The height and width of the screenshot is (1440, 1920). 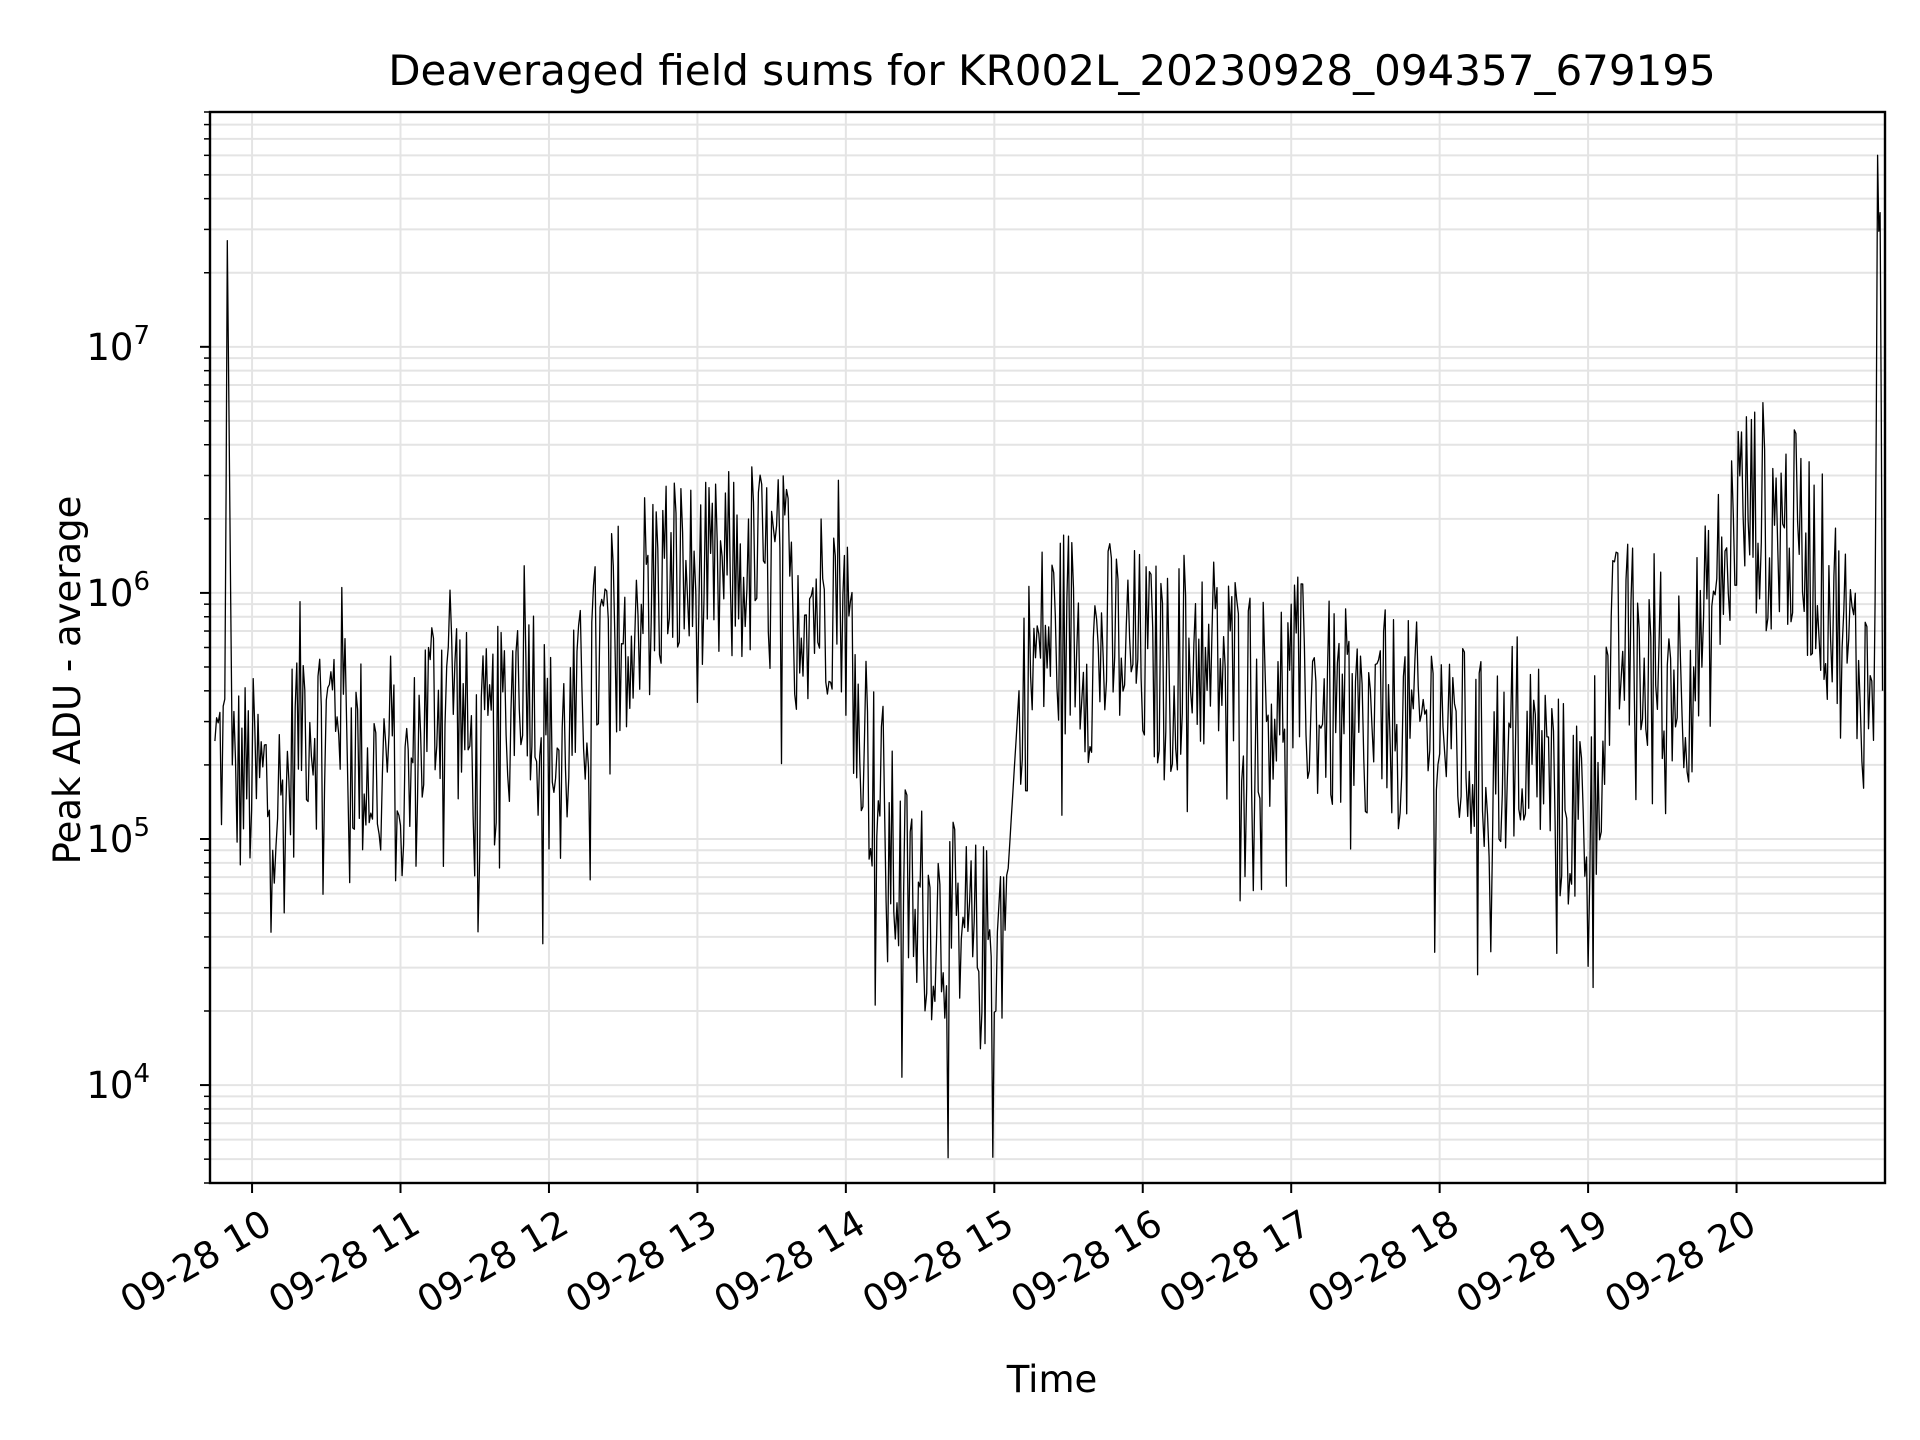 What do you see at coordinates (118, 1083) in the screenshot?
I see `y-tick-label: 104` at bounding box center [118, 1083].